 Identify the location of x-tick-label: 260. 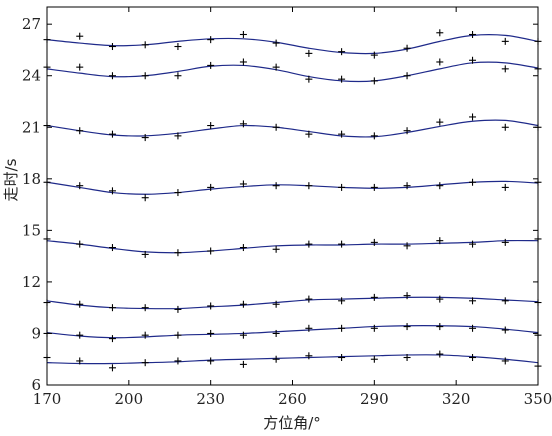
(292, 399).